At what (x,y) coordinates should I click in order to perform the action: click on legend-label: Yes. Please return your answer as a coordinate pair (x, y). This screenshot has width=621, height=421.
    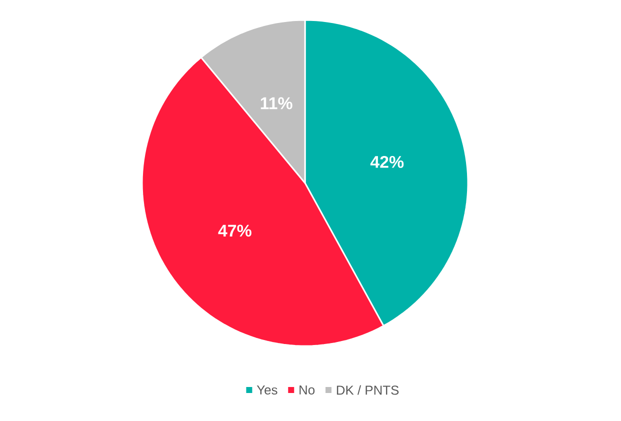
    Looking at the image, I should click on (267, 390).